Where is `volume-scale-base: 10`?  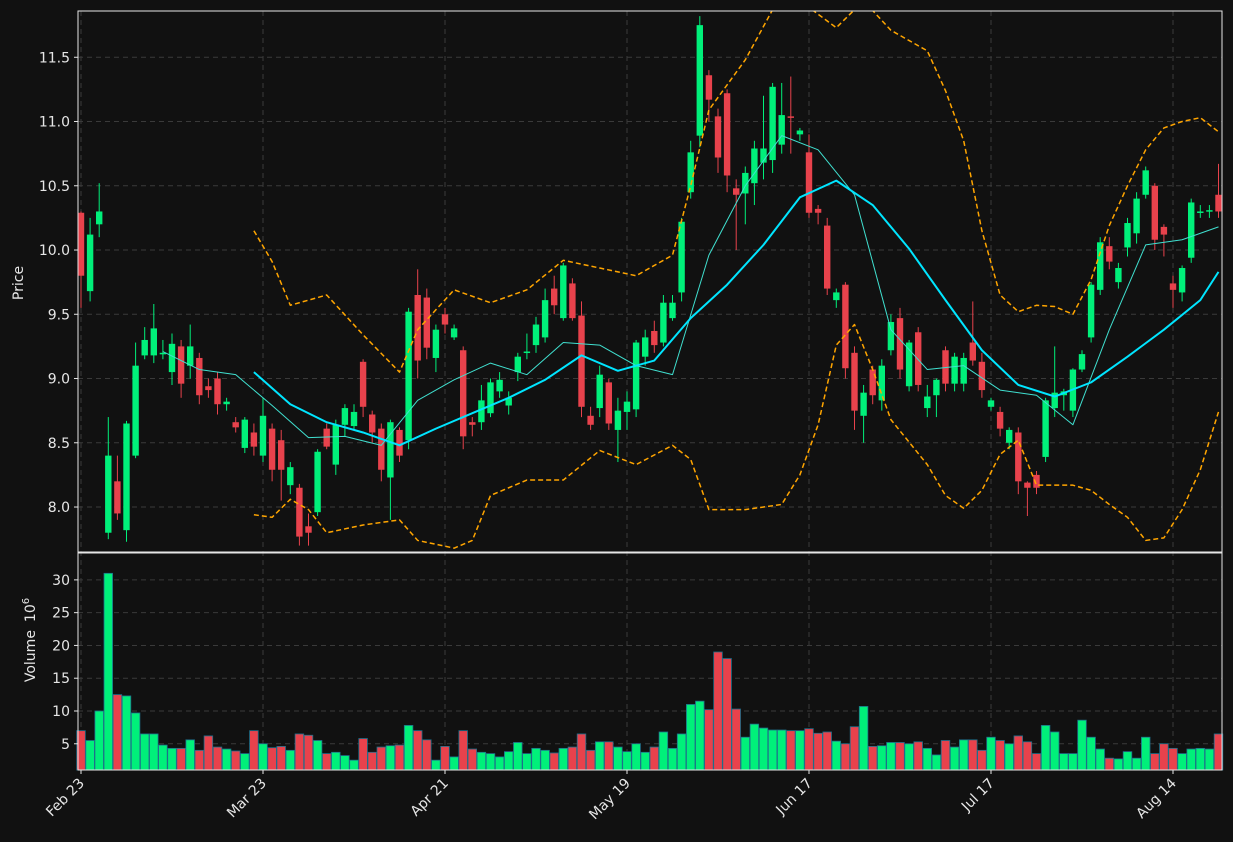
volume-scale-base: 10 is located at coordinates (31, 613).